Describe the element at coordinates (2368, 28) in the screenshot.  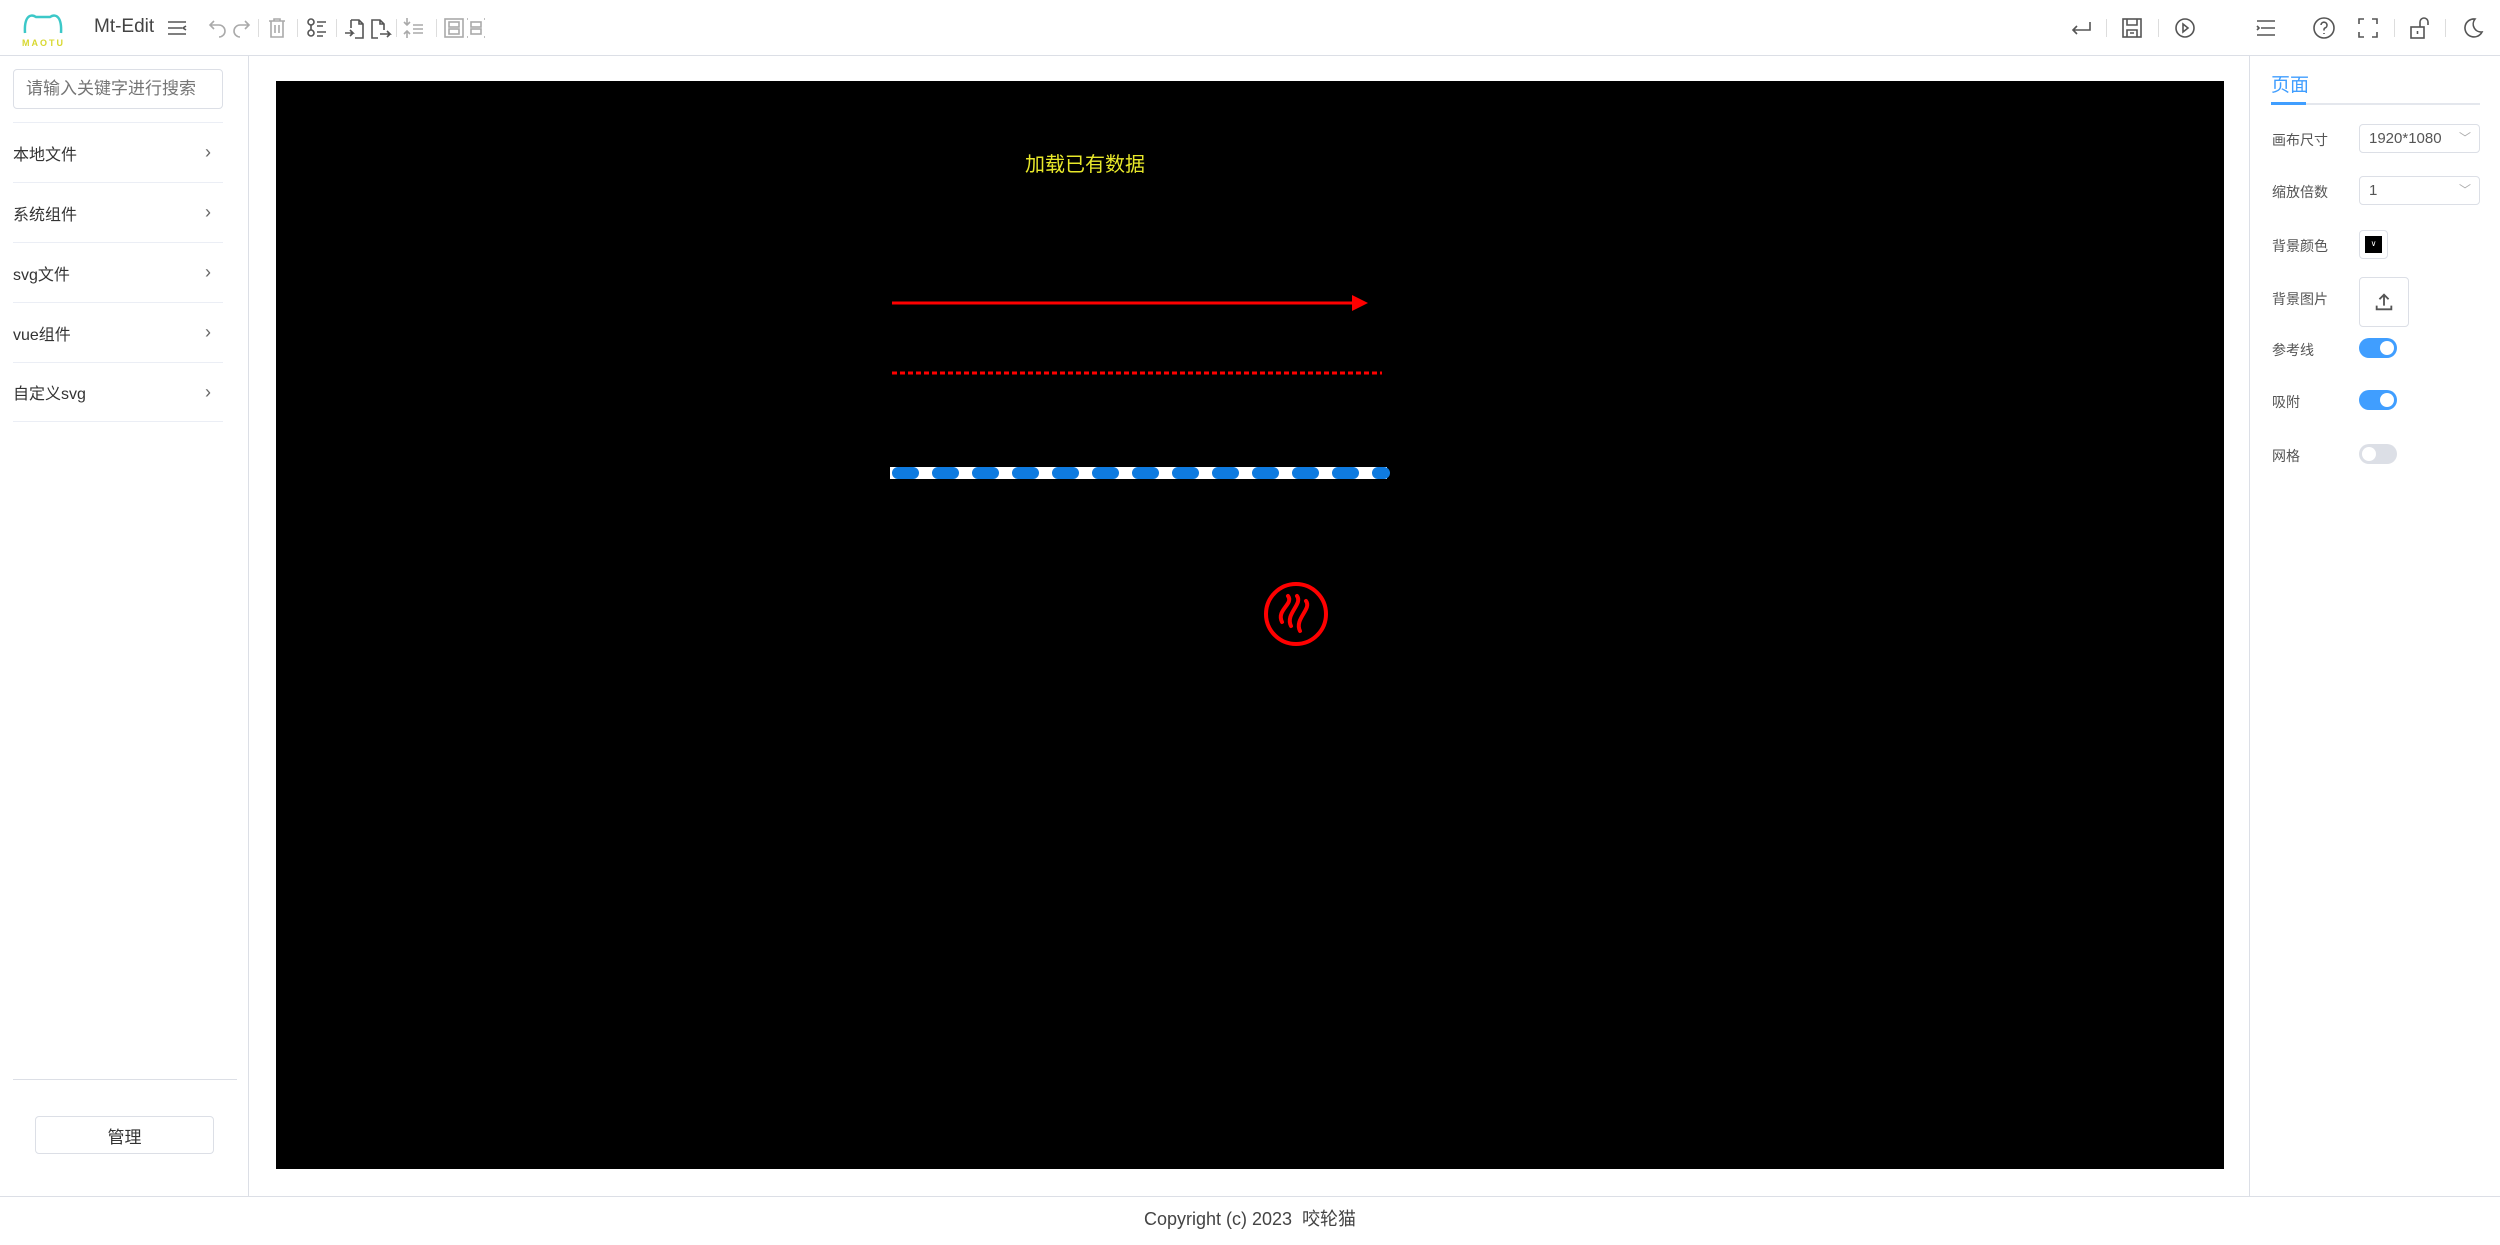
I see `fullscreen-icon` at that location.